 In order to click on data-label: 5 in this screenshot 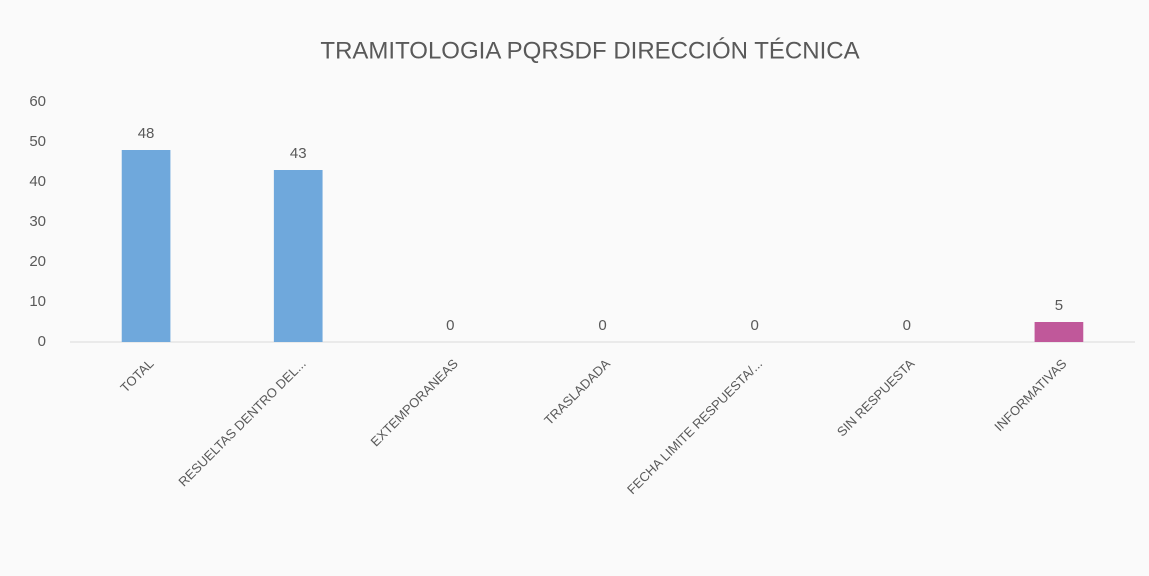, I will do `click(1059, 305)`.